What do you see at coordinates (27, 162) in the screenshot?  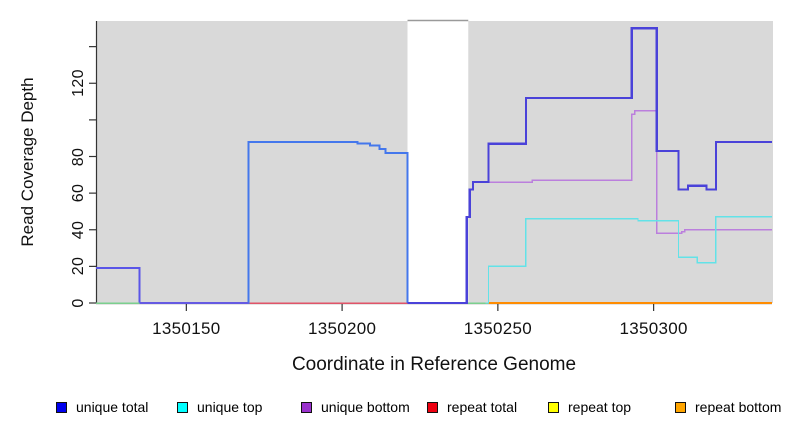 I see `y-axis-title: Read Coverage Depth` at bounding box center [27, 162].